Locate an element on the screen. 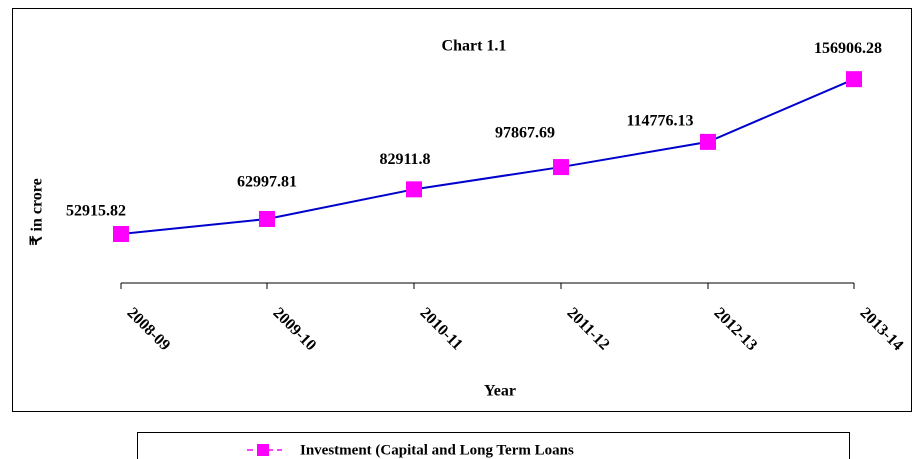  legend-label: Investment (Capital and Long Term Loans is located at coordinates (437, 450).